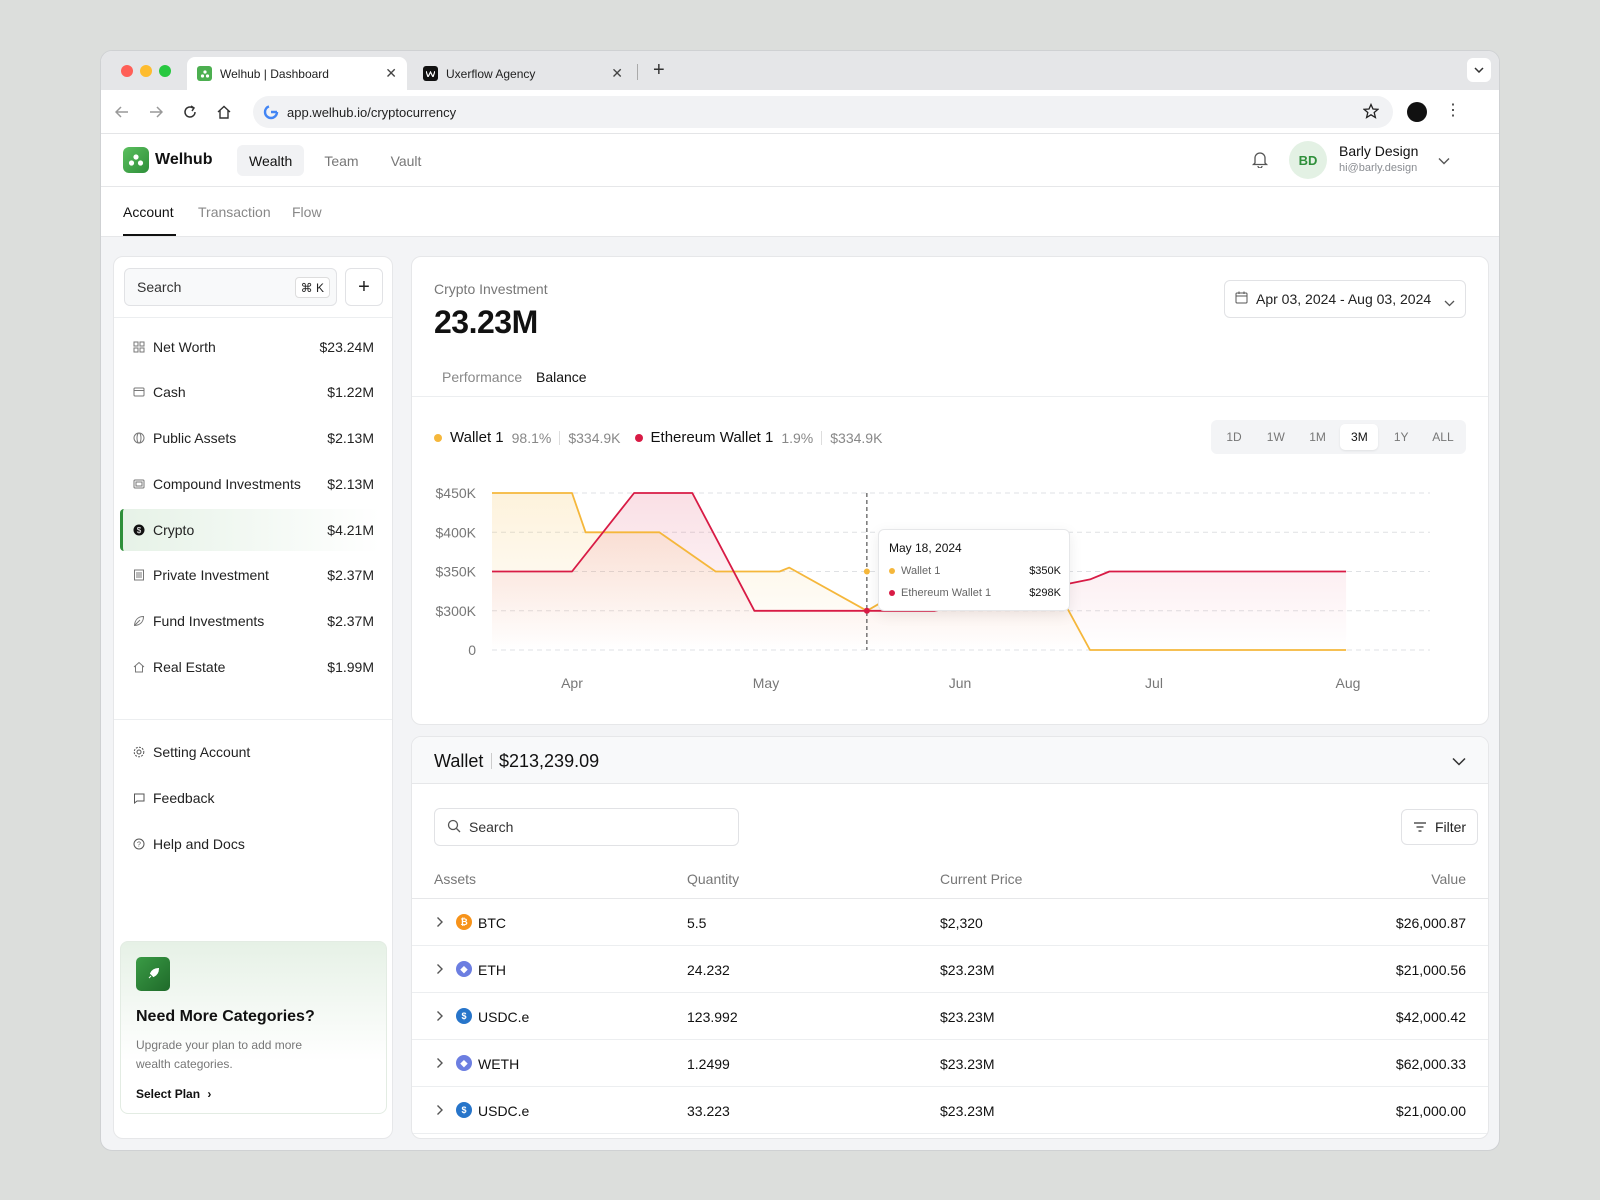 This screenshot has height=1200, width=1600. What do you see at coordinates (491, 73) in the screenshot?
I see `tab-title: Uxerflow Agency` at bounding box center [491, 73].